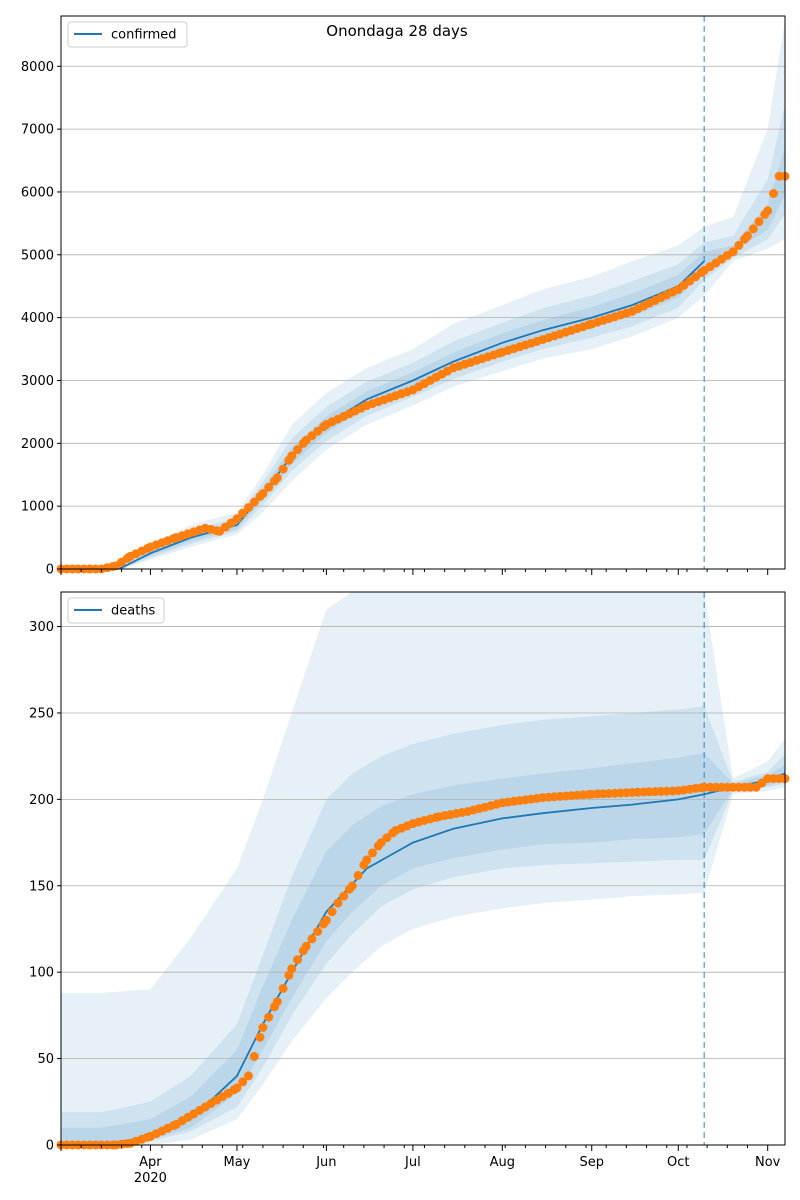 Image resolution: width=800 pixels, height=1200 pixels. What do you see at coordinates (397, 31) in the screenshot?
I see `chart-title: Onondaga 28 days` at bounding box center [397, 31].